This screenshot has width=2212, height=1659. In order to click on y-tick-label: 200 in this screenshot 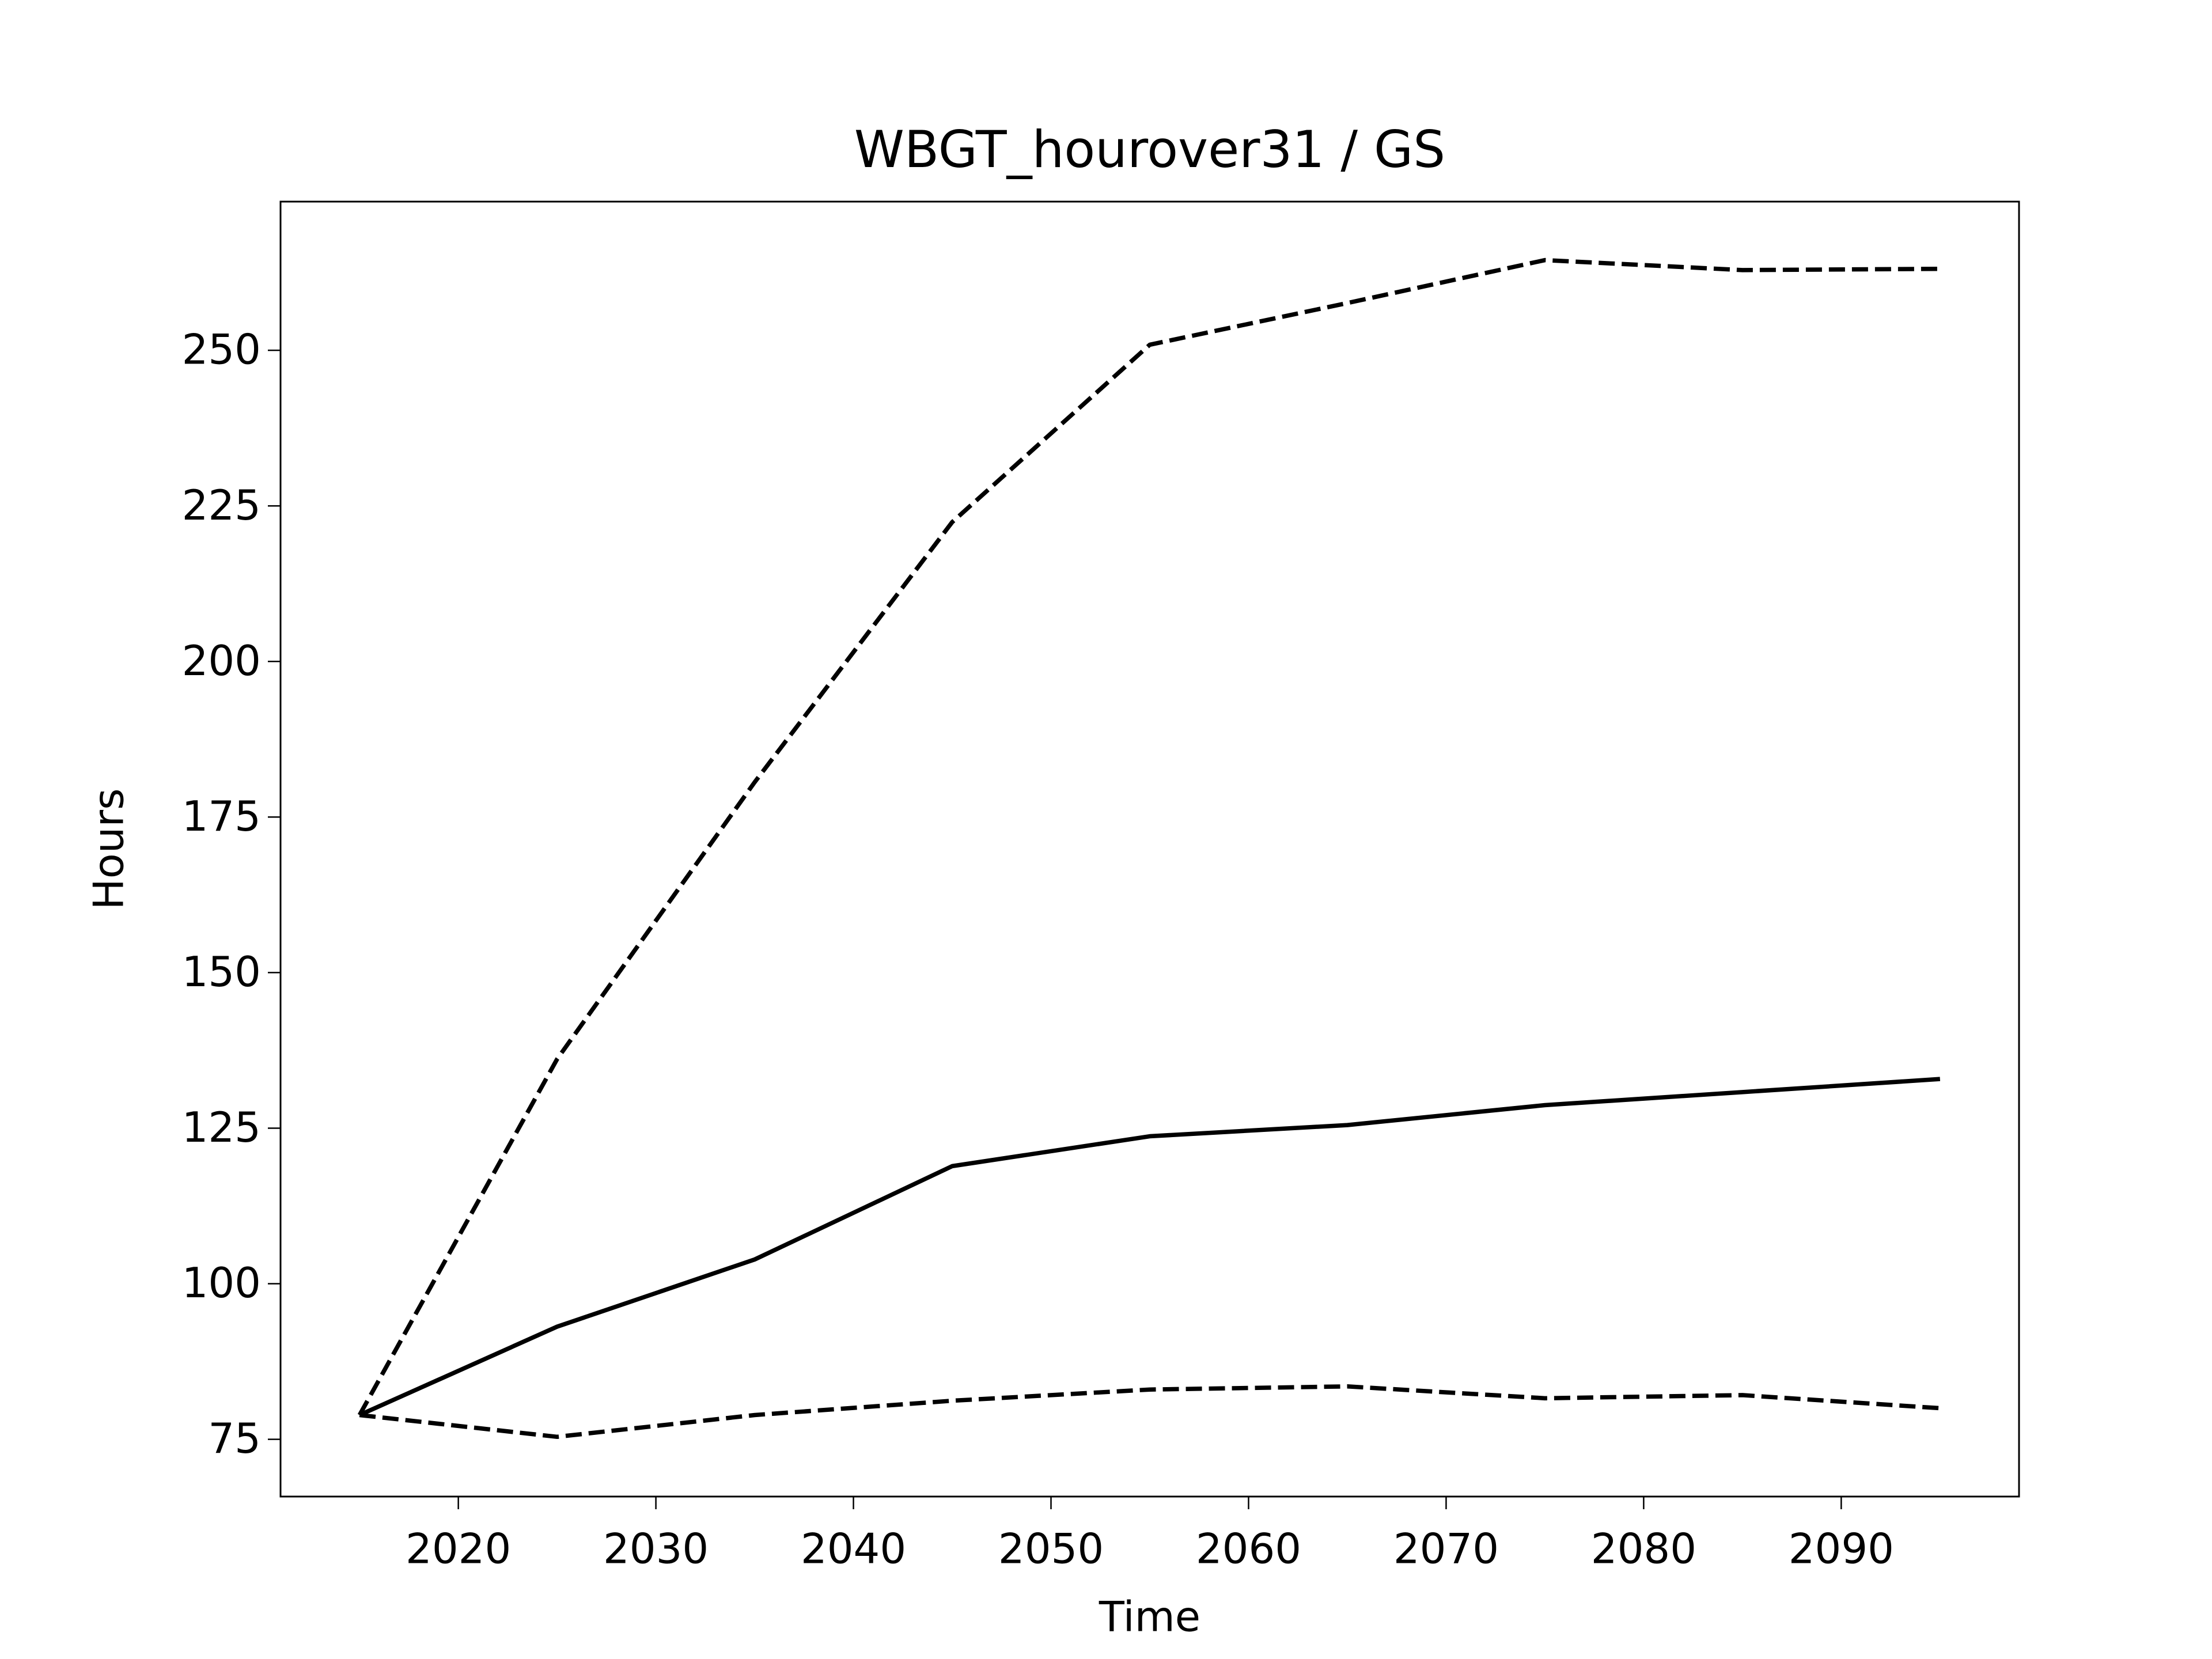, I will do `click(221, 661)`.